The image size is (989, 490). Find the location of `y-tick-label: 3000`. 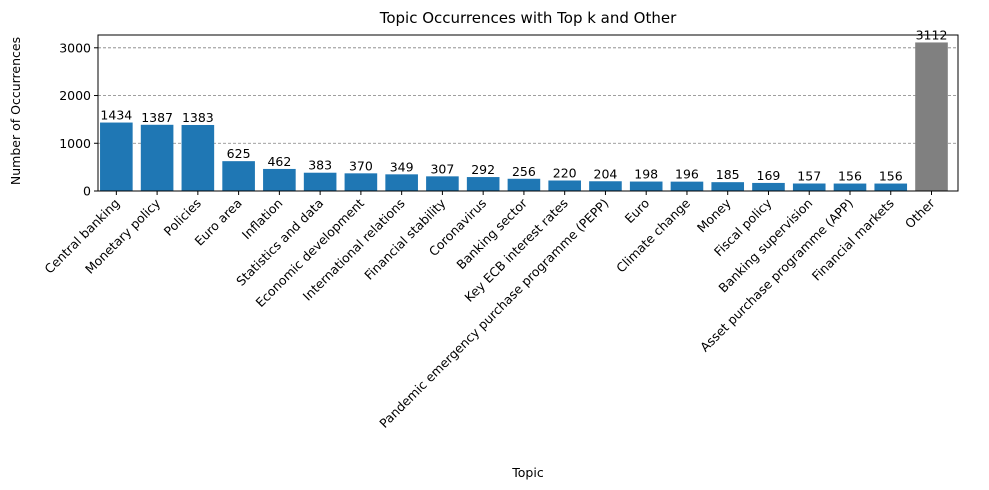

y-tick-label: 3000 is located at coordinates (75, 47).